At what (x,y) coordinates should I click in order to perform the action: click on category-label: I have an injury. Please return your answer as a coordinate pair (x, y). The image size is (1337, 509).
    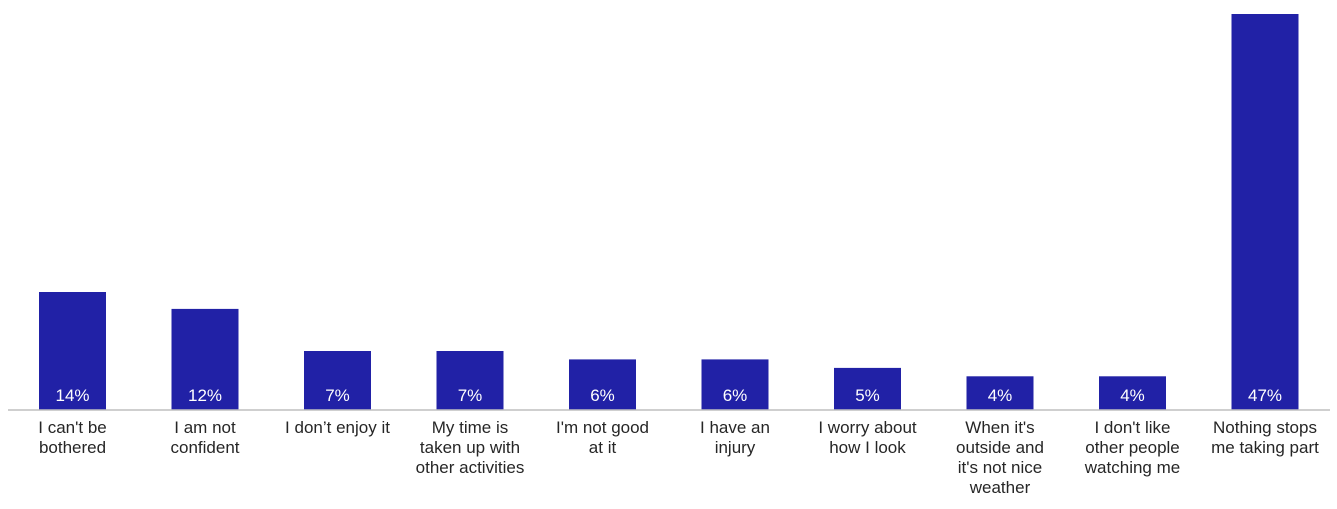
    Looking at the image, I should click on (735, 437).